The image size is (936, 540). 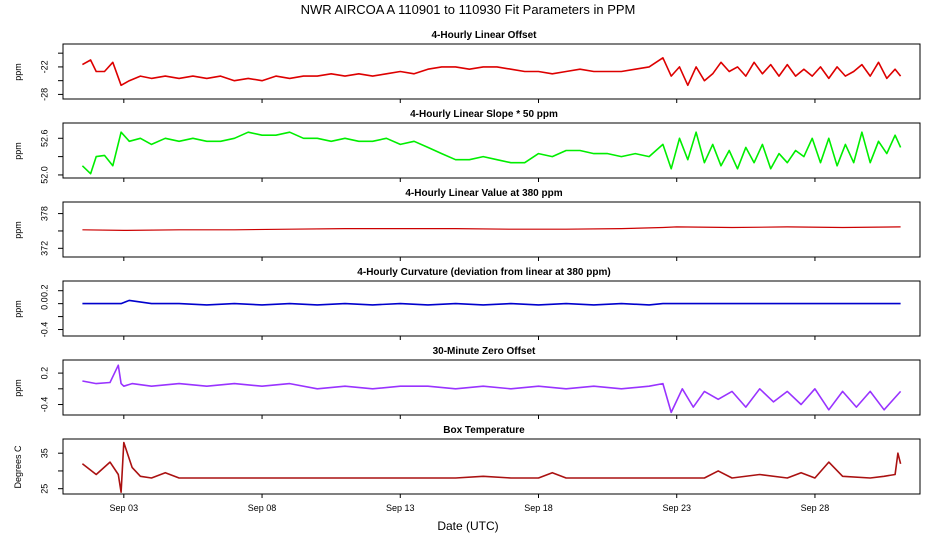 What do you see at coordinates (51, 471) in the screenshot?
I see `y-axis: 25 35` at bounding box center [51, 471].